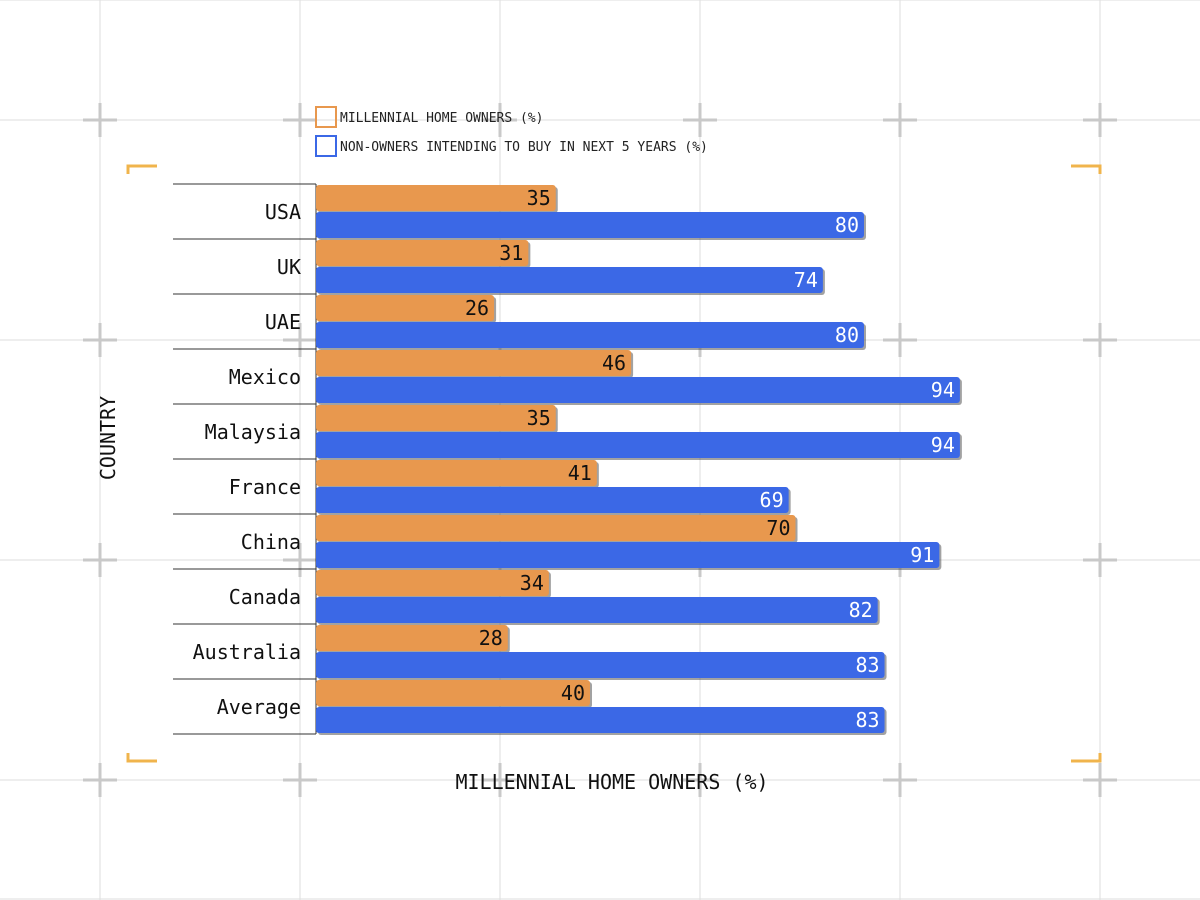  What do you see at coordinates (532, 583) in the screenshot?
I see `data-label-owners: 34` at bounding box center [532, 583].